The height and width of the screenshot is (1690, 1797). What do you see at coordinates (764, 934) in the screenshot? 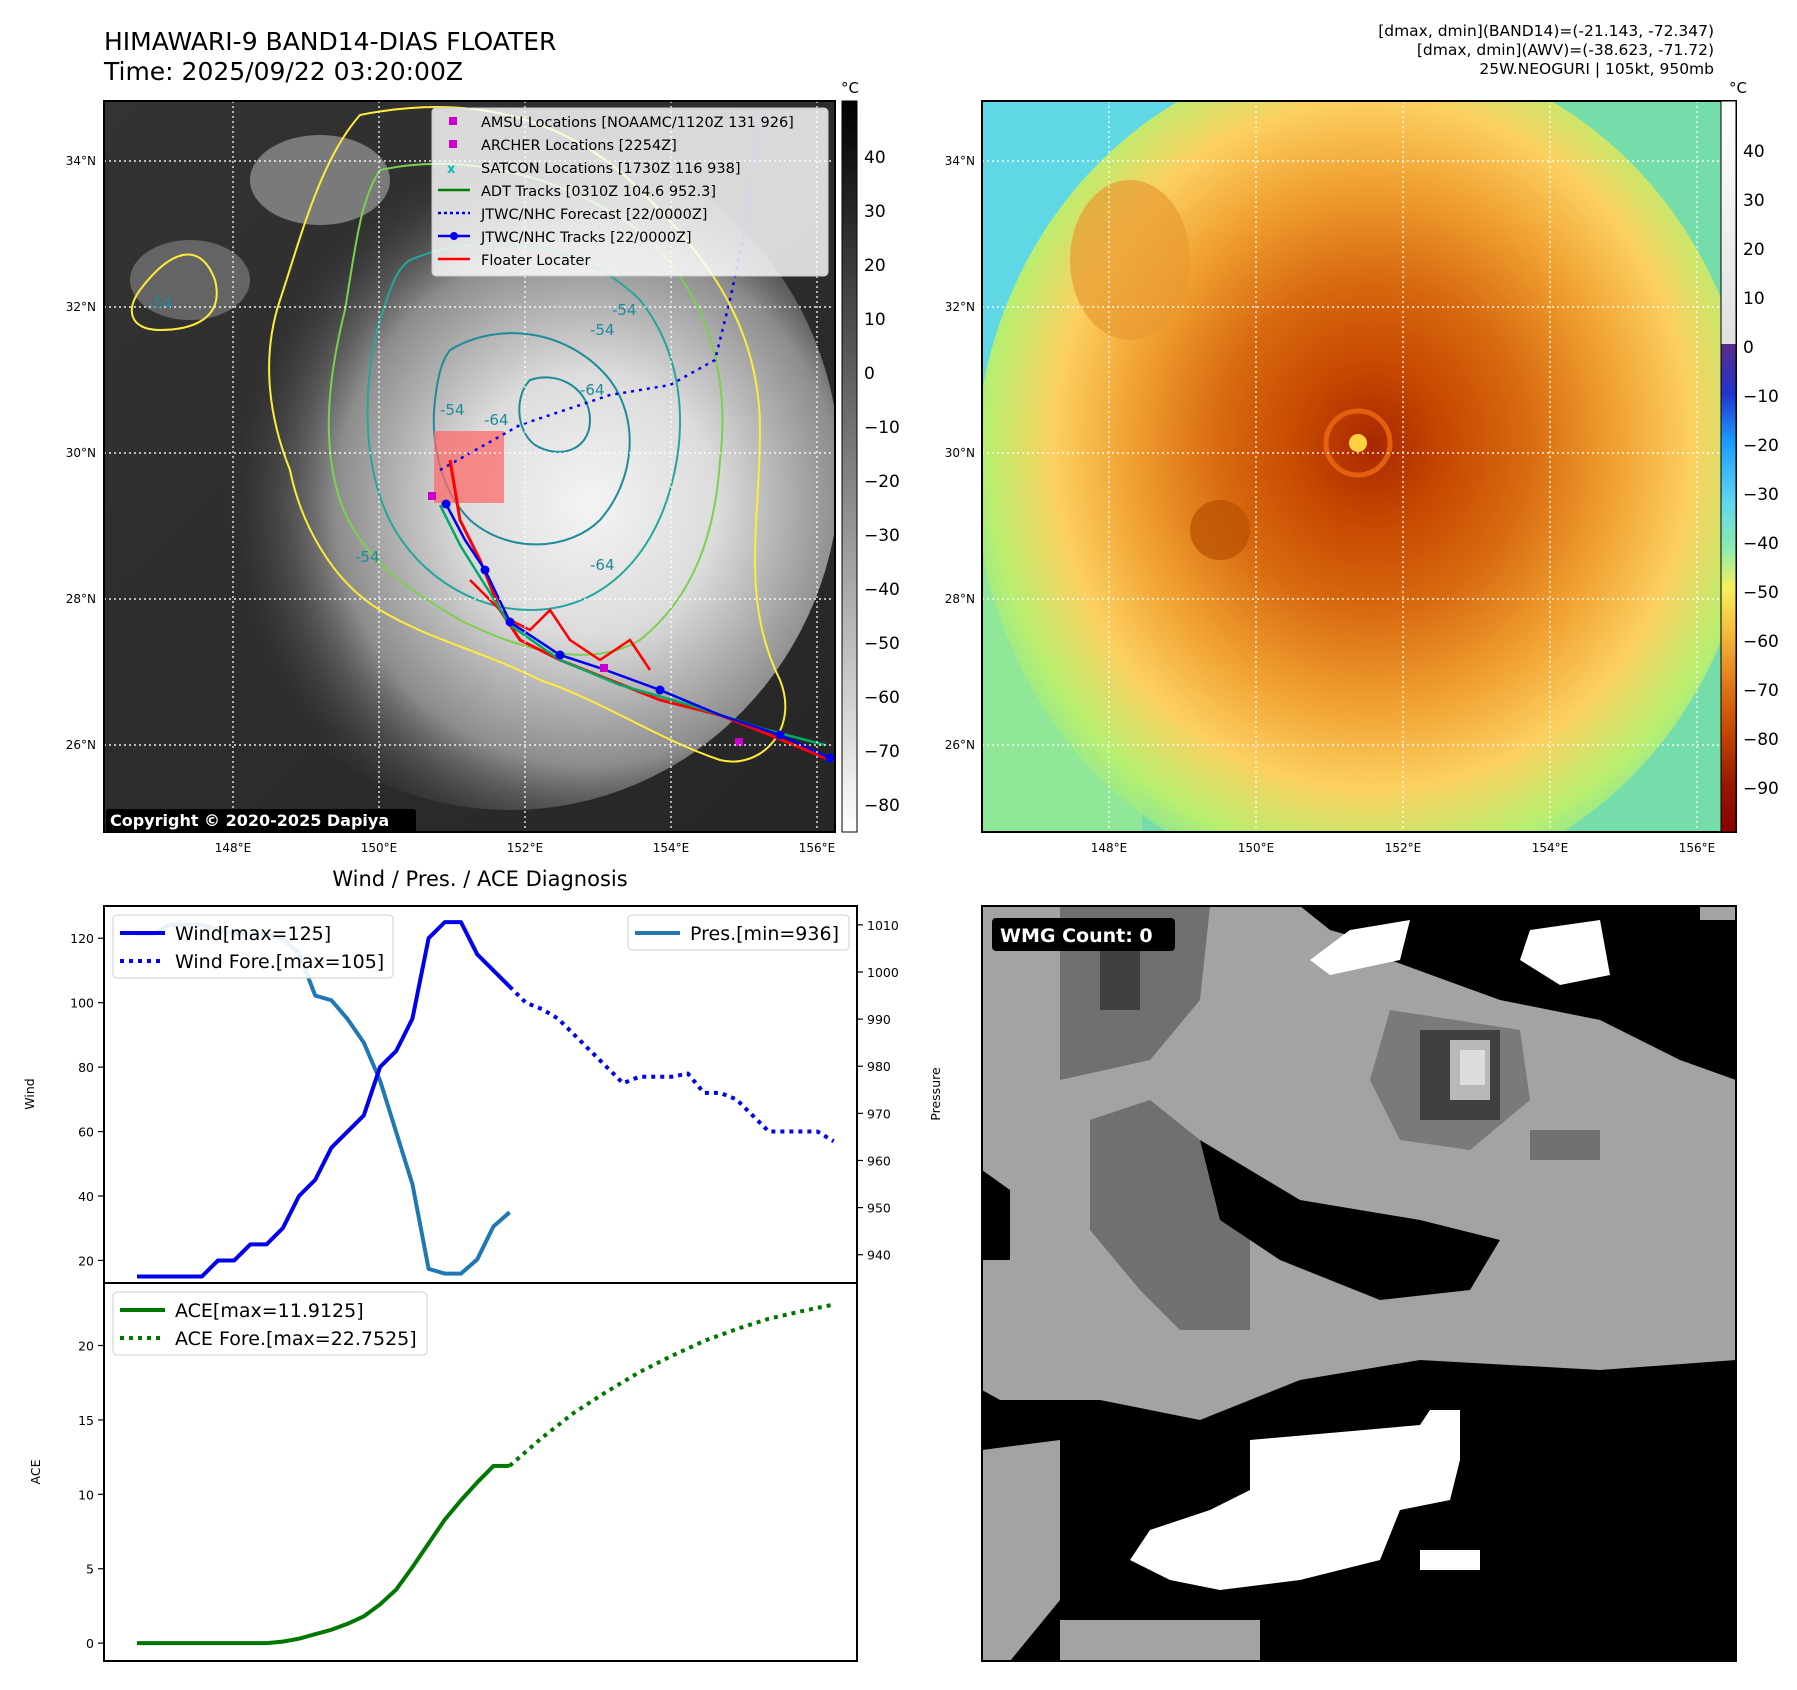
I see `legend-label-pressure: Pres.[min=936]` at bounding box center [764, 934].